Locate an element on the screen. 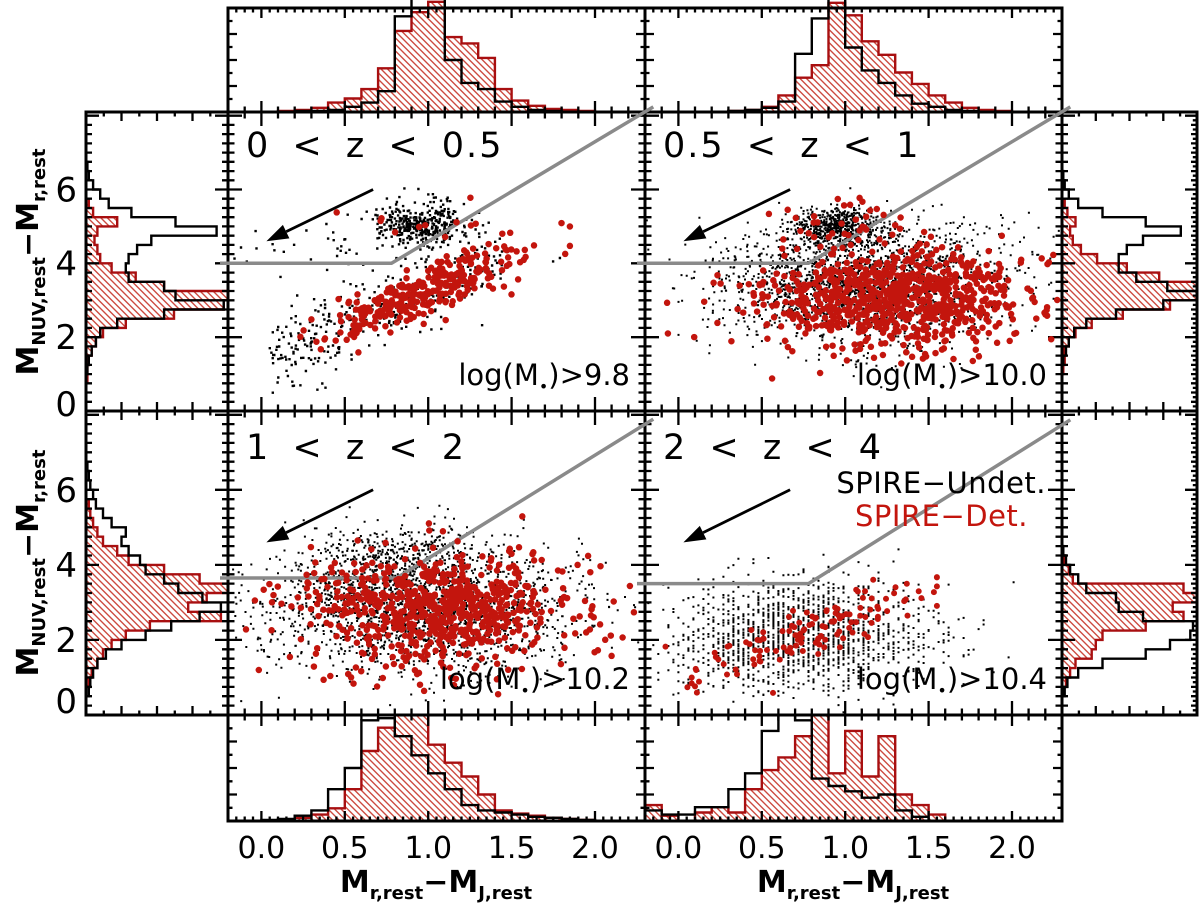 The height and width of the screenshot is (915, 1200). mass-limit-label-1: log(M•)>9.8 is located at coordinates (544, 377).